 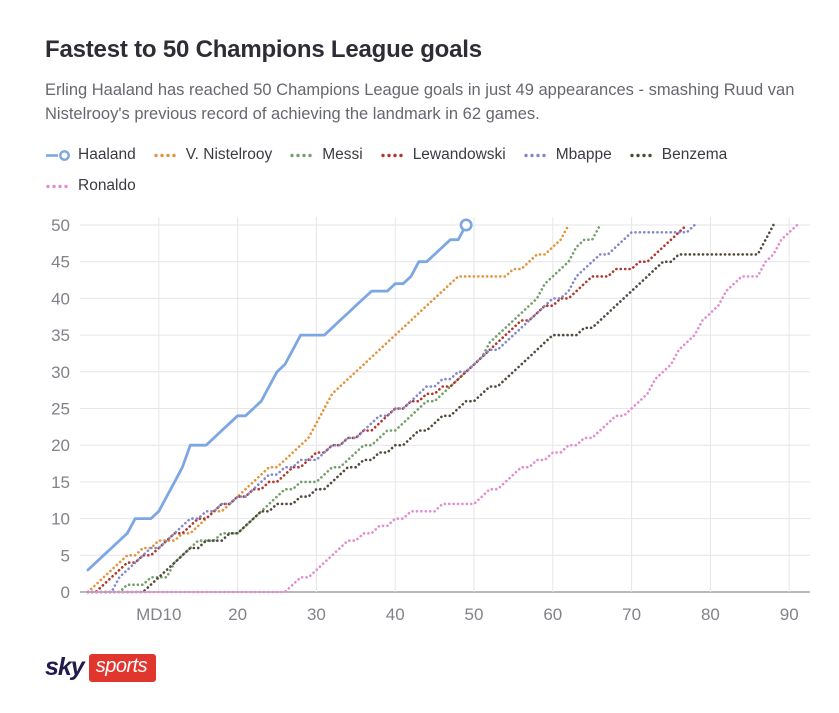 What do you see at coordinates (395, 614) in the screenshot?
I see `x-tick-40: 40` at bounding box center [395, 614].